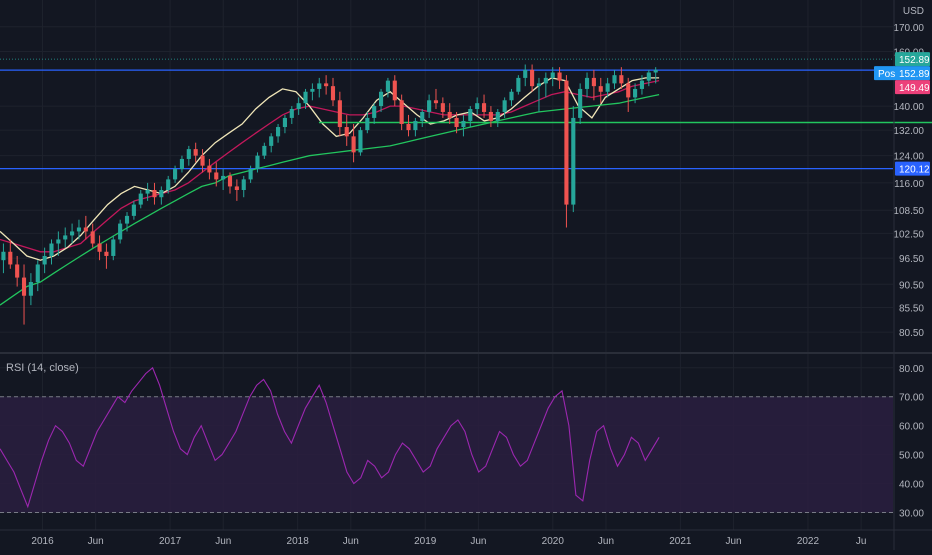 Image resolution: width=932 pixels, height=555 pixels. I want to click on post-price-tag: 152.89, so click(914, 74).